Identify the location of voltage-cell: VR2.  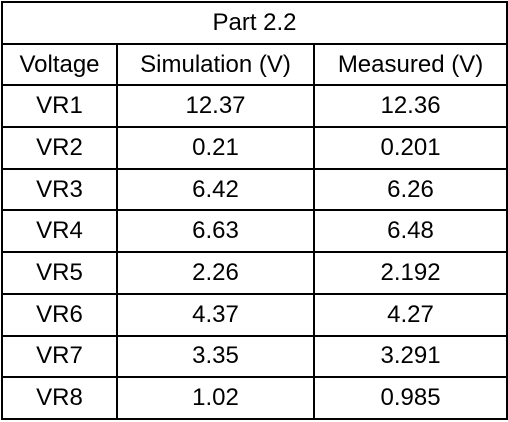
(59, 148).